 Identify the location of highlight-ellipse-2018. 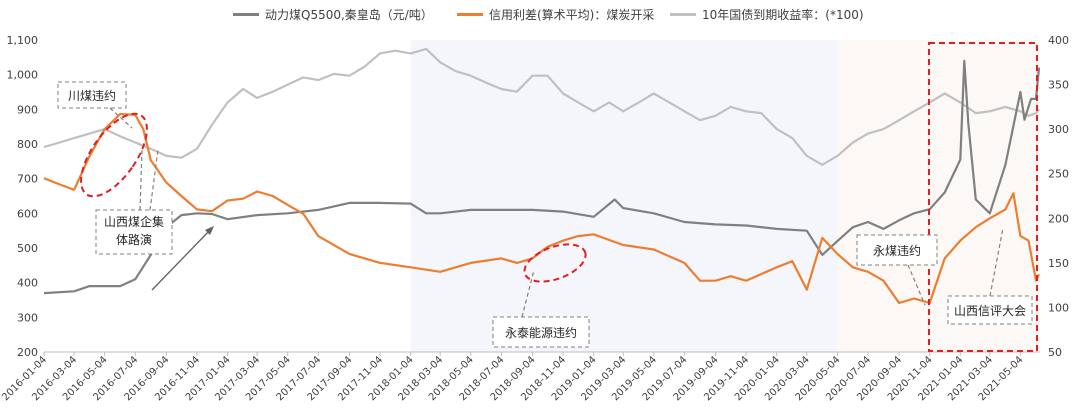
(555, 263).